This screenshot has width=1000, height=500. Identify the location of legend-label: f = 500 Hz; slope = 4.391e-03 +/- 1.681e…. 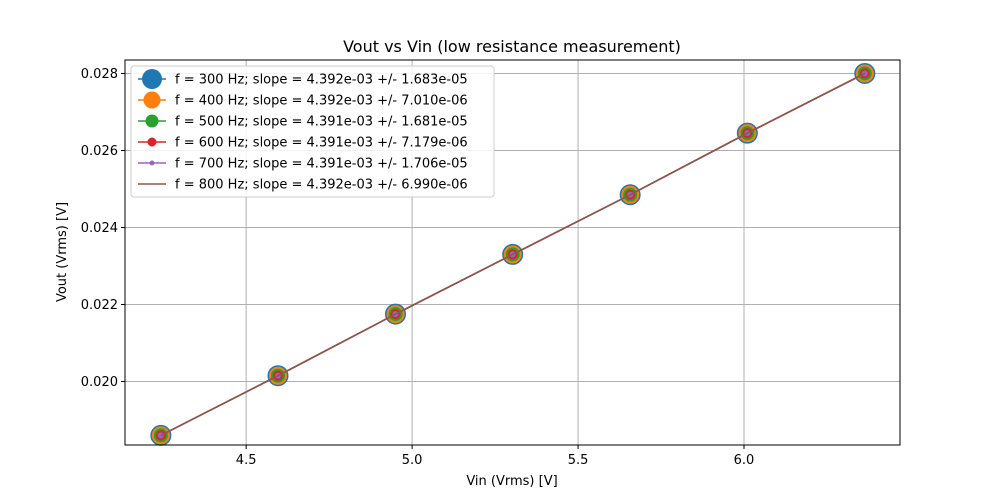
(321, 122).